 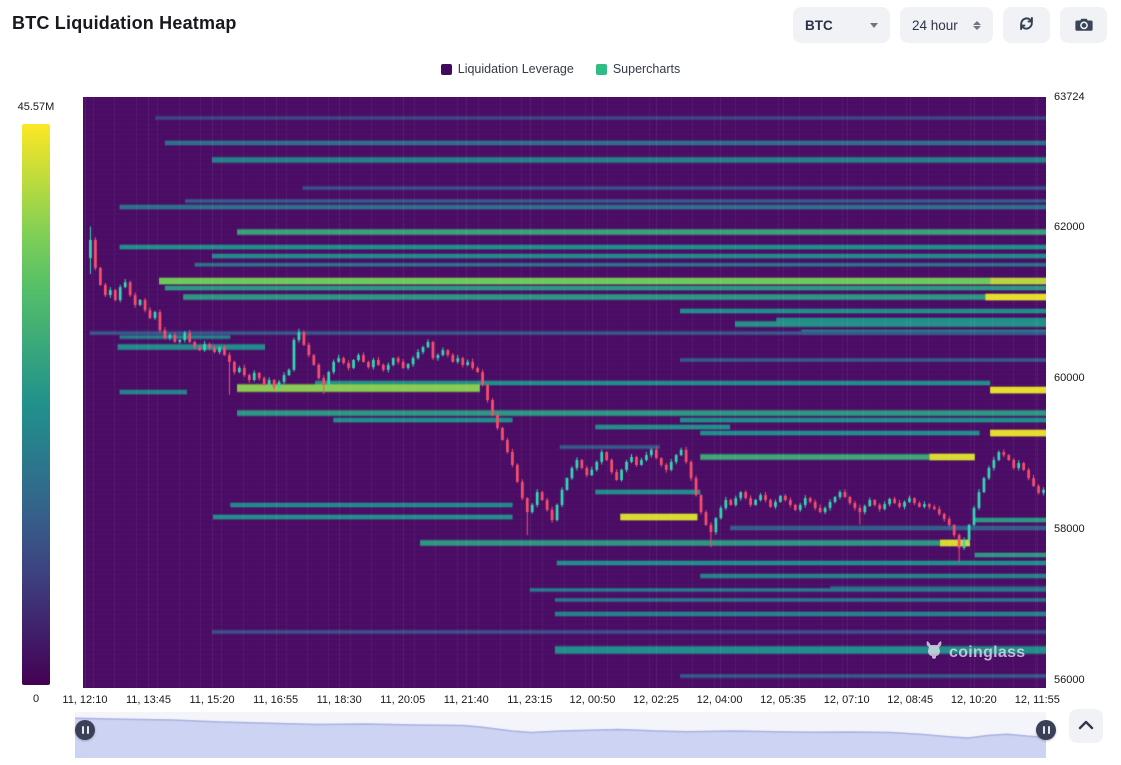 What do you see at coordinates (973, 700) in the screenshot?
I see `x-axis-label: 12, 10:20` at bounding box center [973, 700].